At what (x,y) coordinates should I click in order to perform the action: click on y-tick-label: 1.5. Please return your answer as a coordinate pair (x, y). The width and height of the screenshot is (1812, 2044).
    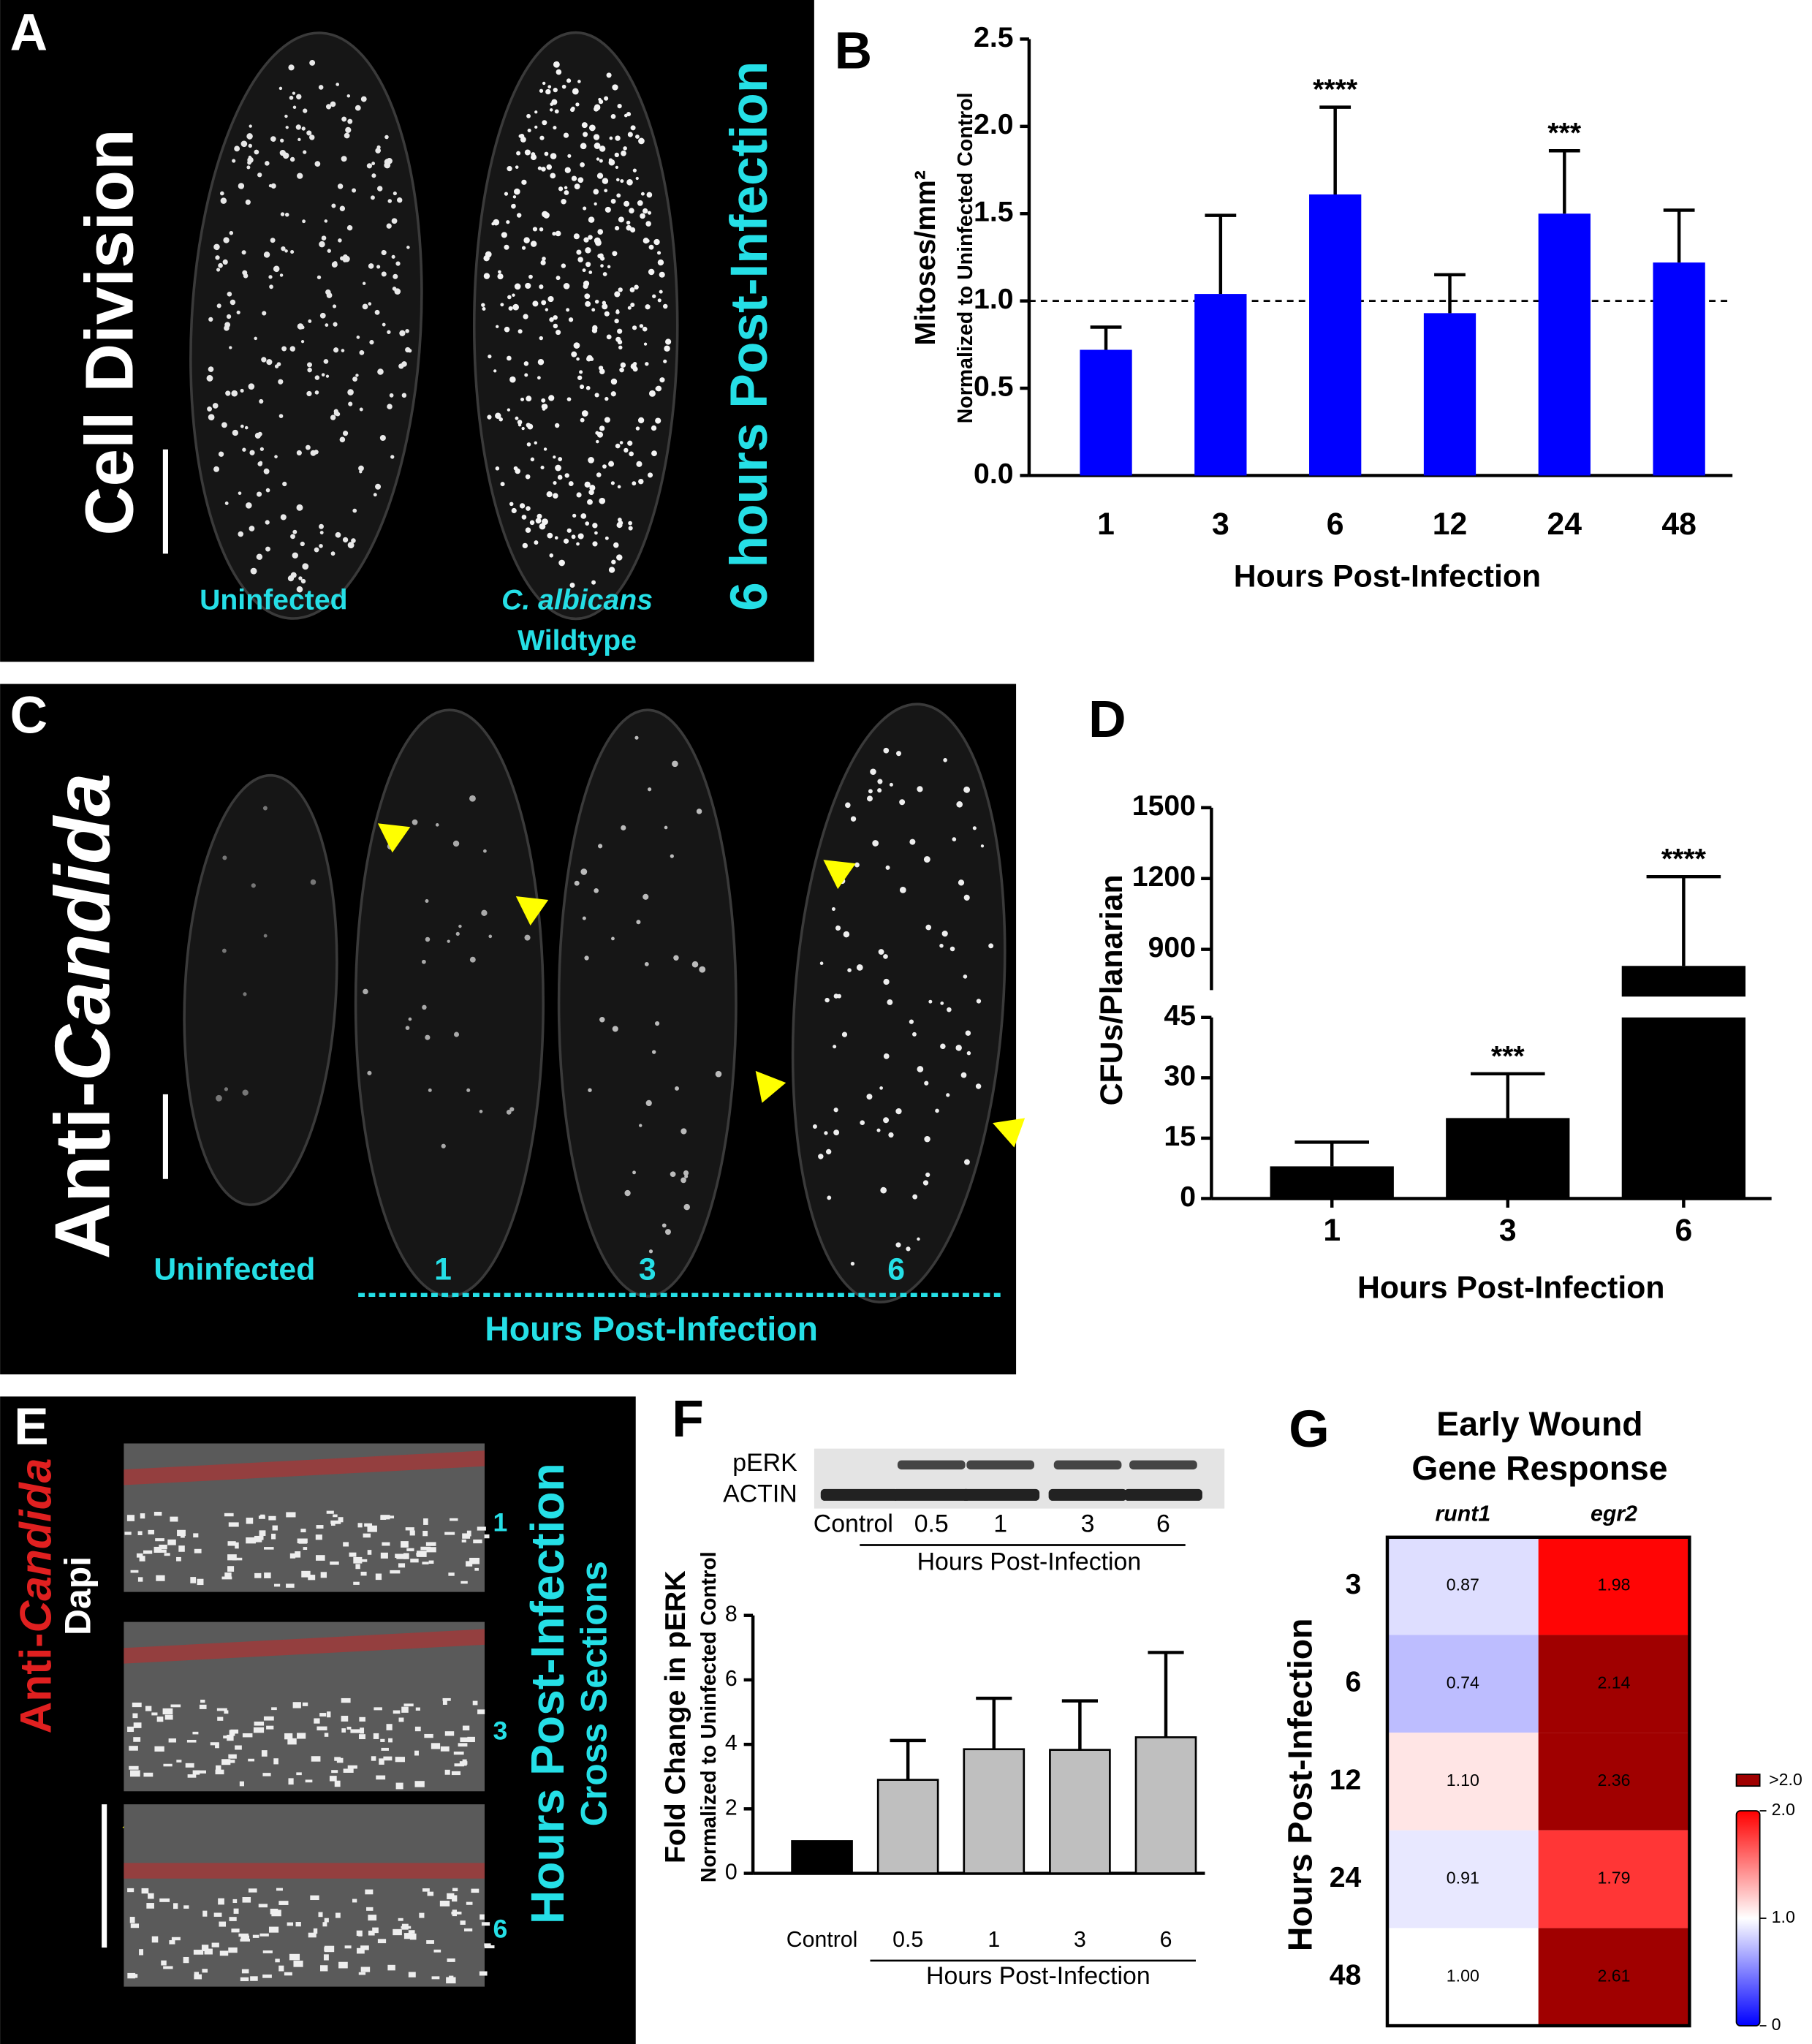
    Looking at the image, I should click on (994, 212).